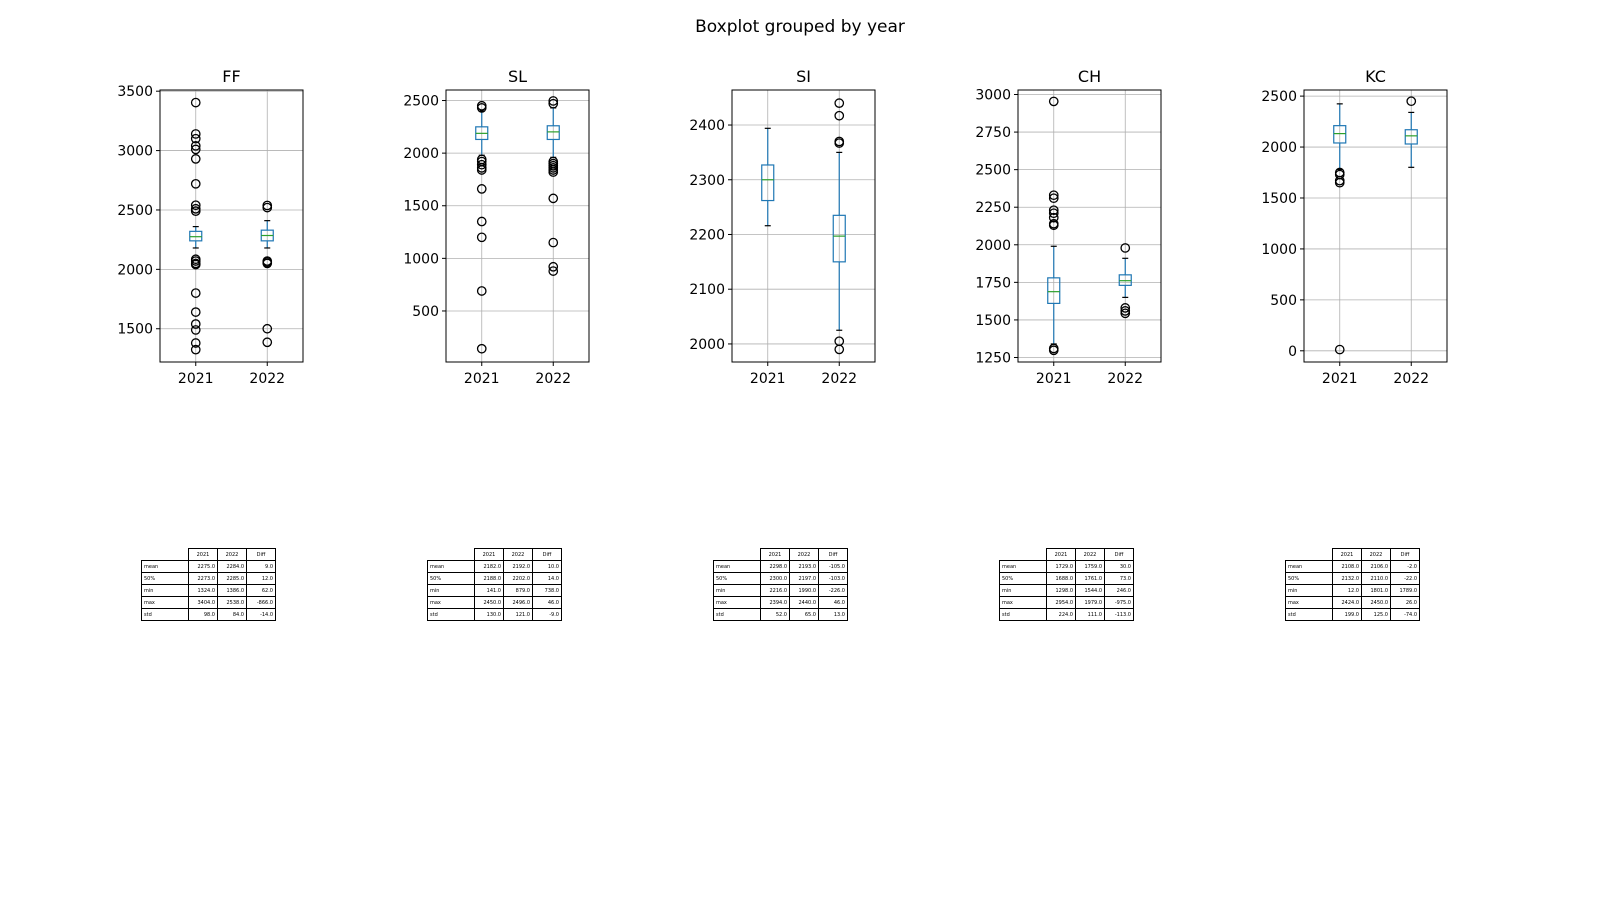 The width and height of the screenshot is (1600, 900). What do you see at coordinates (494, 602) in the screenshot?
I see `table-row: max 2450.0 2496.0 46.0` at bounding box center [494, 602].